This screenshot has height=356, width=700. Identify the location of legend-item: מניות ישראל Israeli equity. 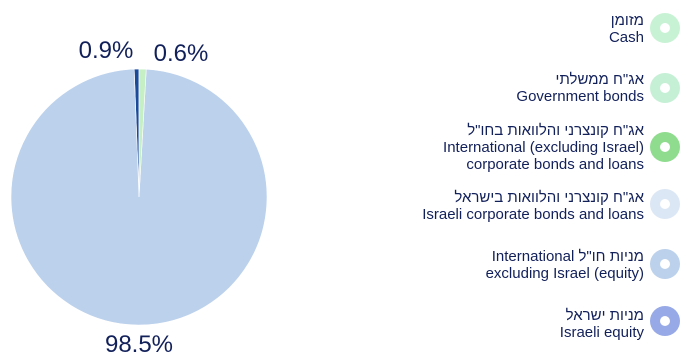
(515, 324).